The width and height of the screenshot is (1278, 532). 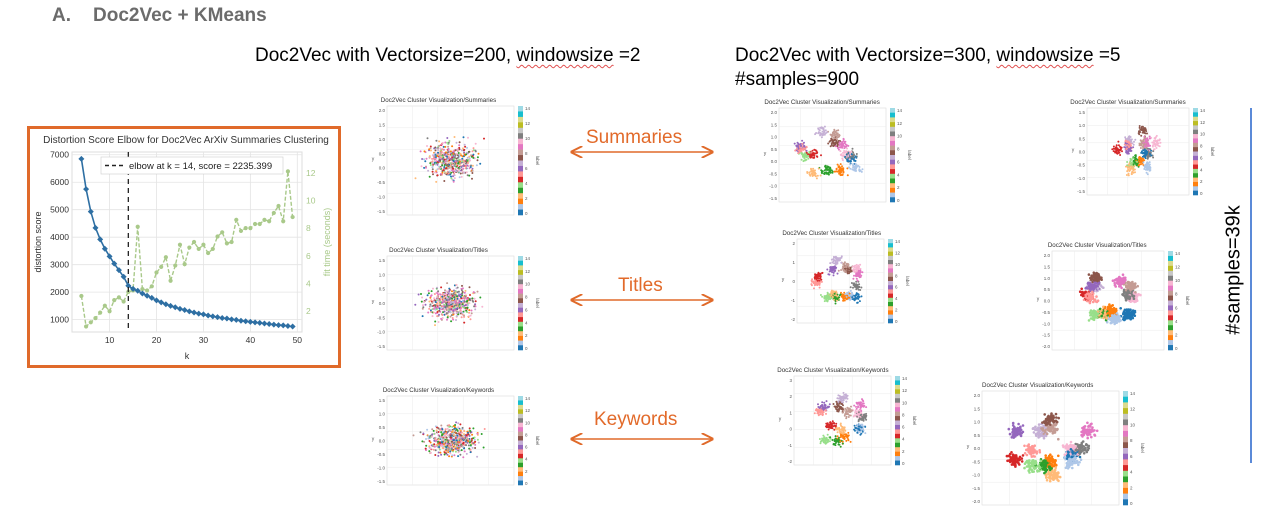 I want to click on thumbnail-y-tick: -0.5, so click(x=381, y=182).